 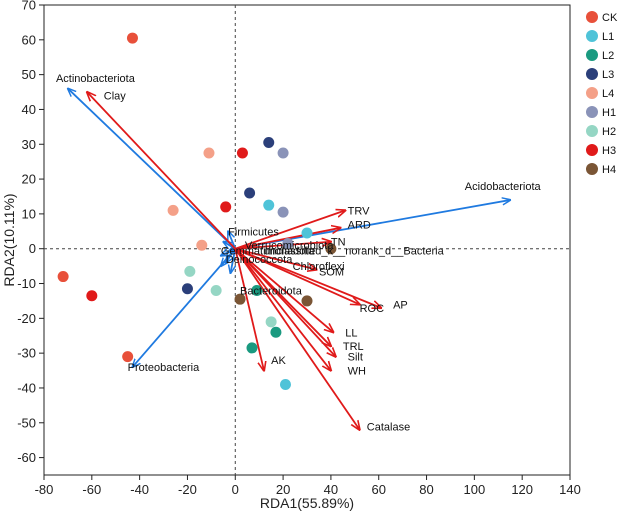 What do you see at coordinates (29, 179) in the screenshot?
I see `y-tick-label: 20` at bounding box center [29, 179].